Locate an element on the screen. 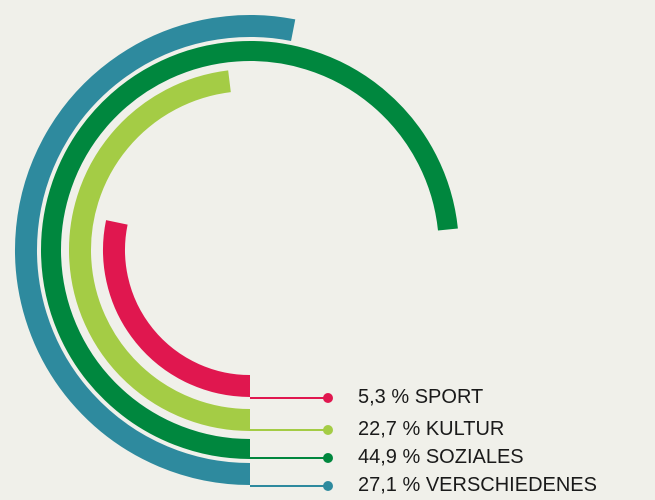  legend-label: 44,9 % SOZIALES is located at coordinates (441, 457).